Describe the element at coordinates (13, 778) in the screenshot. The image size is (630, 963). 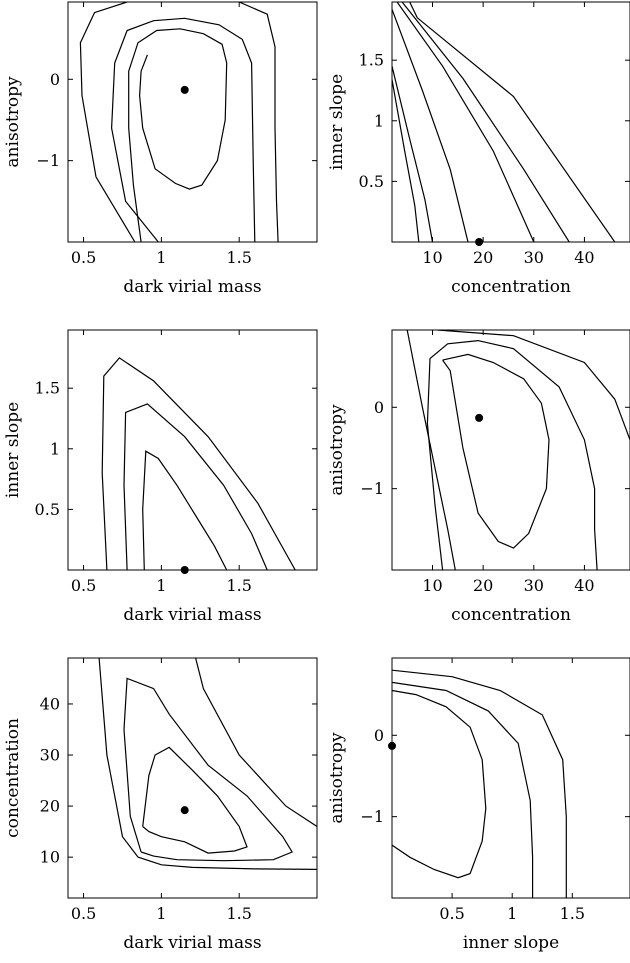
I see `y-axis-label: concentration` at that location.